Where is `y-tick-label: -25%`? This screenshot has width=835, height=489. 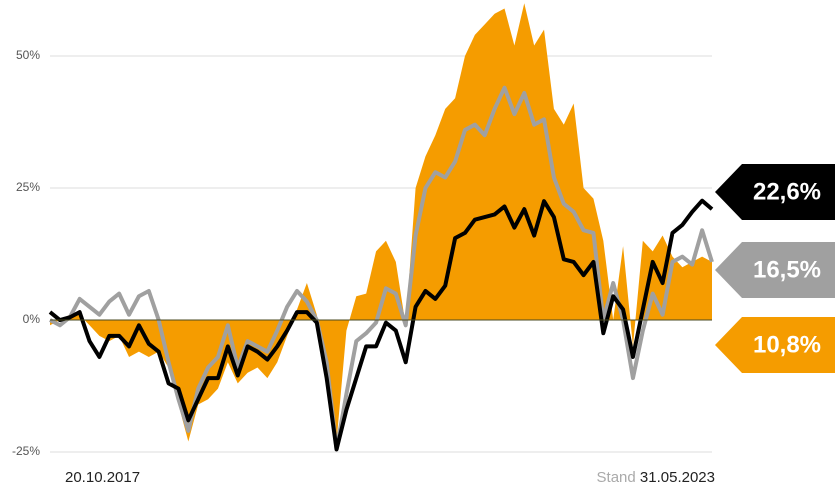
y-tick-label: -25% is located at coordinates (26, 451).